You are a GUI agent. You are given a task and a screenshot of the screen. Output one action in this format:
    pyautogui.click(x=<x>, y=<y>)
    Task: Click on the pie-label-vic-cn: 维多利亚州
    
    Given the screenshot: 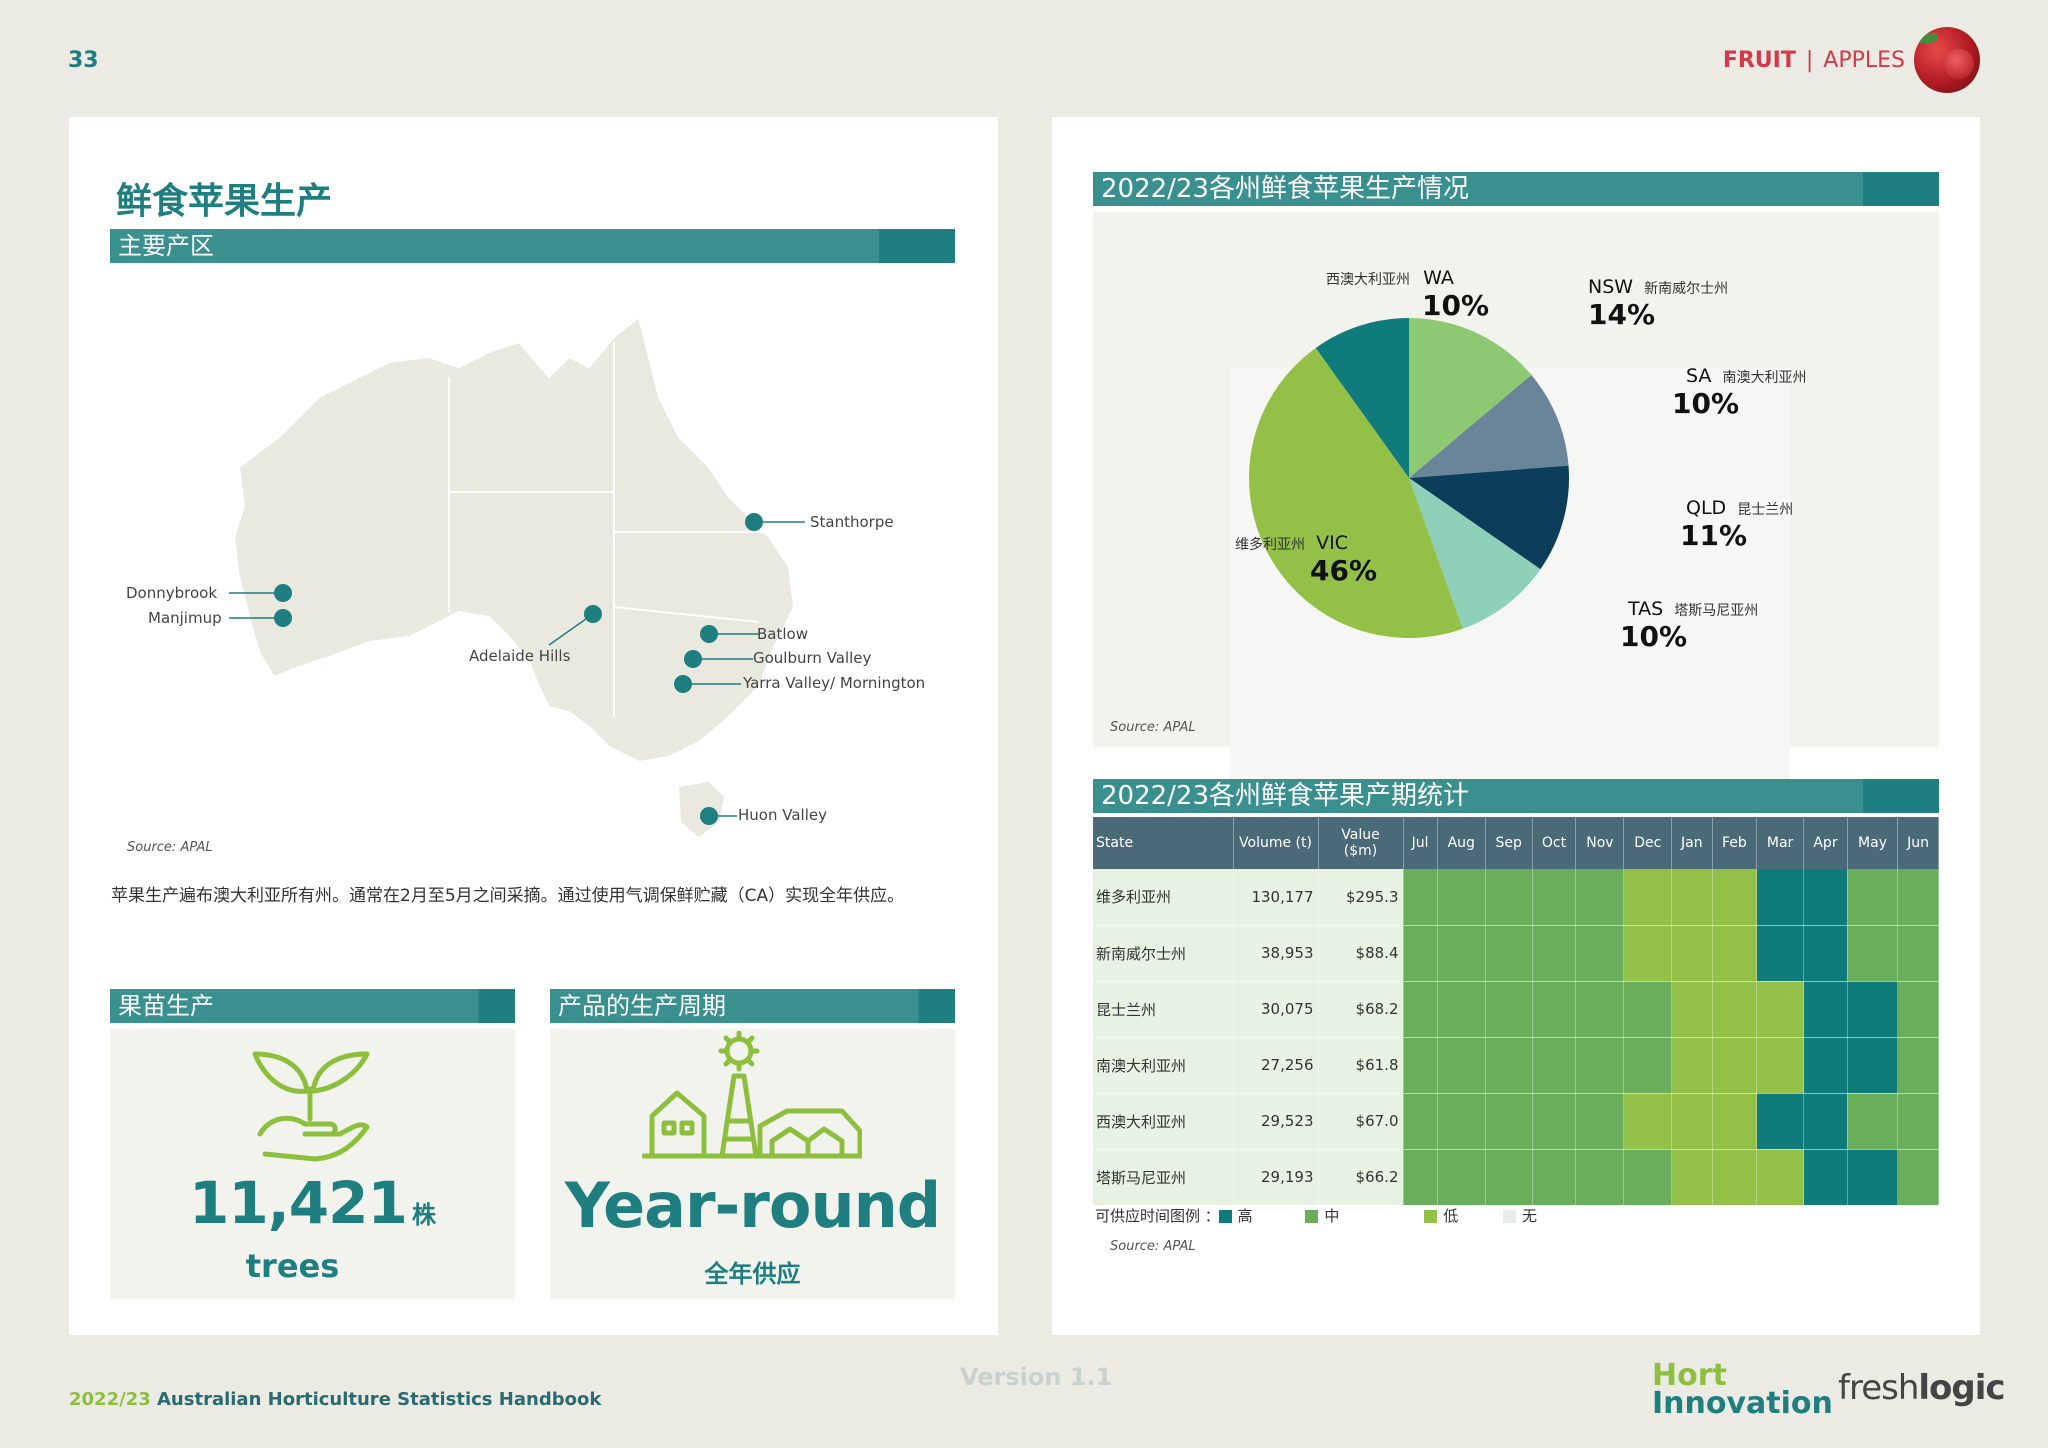 What is the action you would take?
    pyautogui.click(x=1270, y=545)
    